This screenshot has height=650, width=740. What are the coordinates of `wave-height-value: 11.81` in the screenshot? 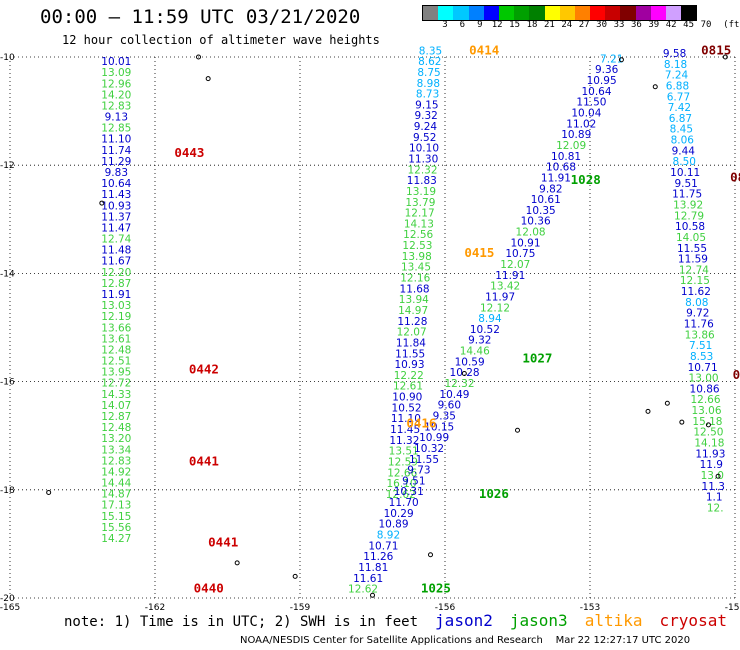 It's located at (373, 568).